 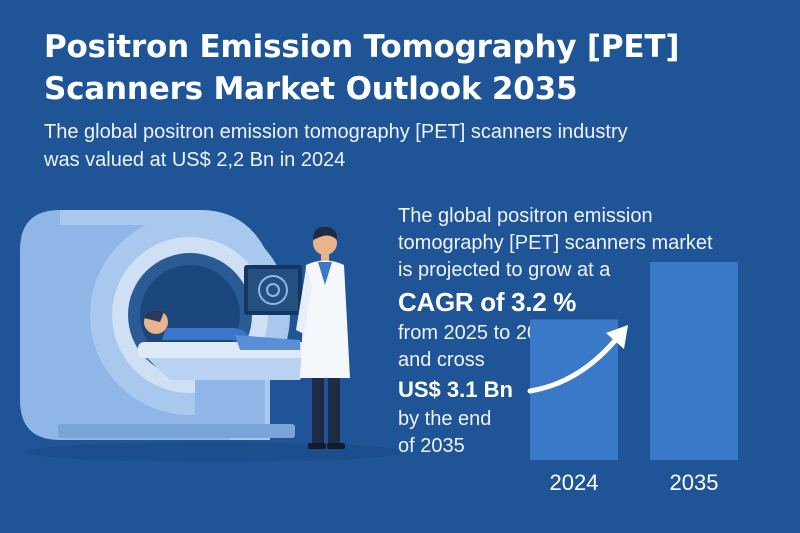 I want to click on growth-arrow-icon, so click(x=577, y=359).